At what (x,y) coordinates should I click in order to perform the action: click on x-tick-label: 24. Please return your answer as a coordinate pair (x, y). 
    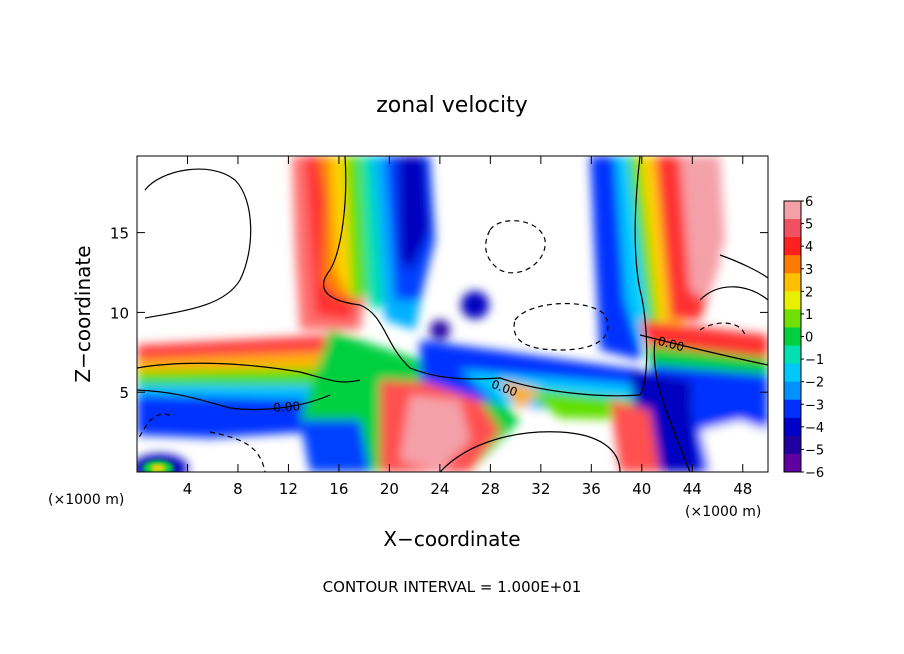
    Looking at the image, I should click on (439, 489).